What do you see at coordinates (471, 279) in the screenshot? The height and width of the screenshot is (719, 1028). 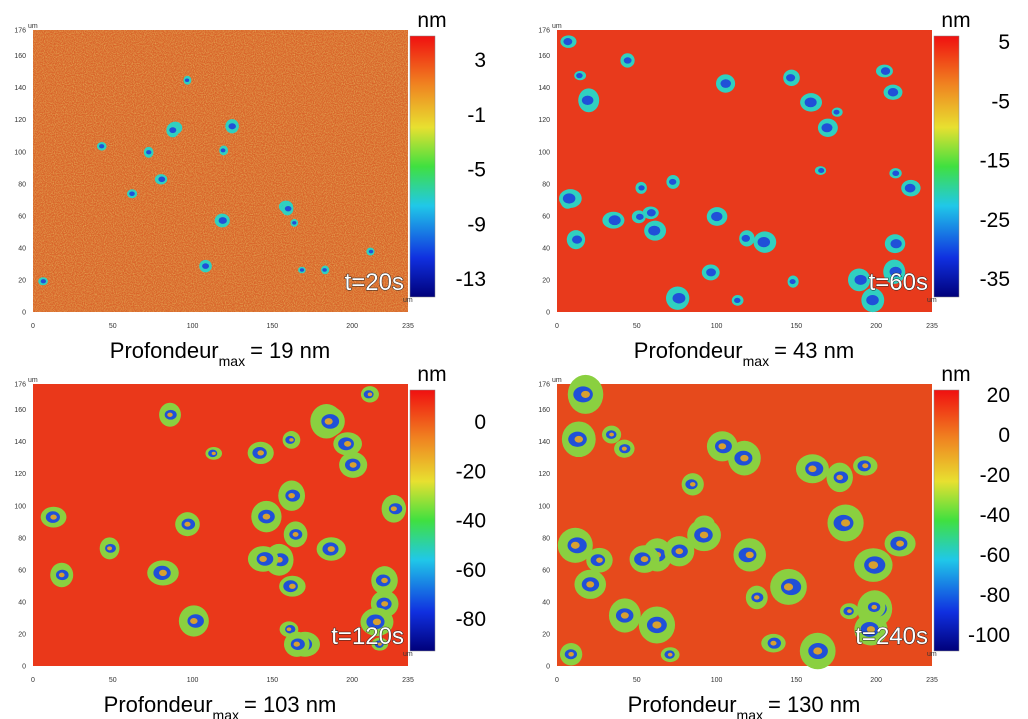 I see `colorbar-tick-label: -13` at bounding box center [471, 279].